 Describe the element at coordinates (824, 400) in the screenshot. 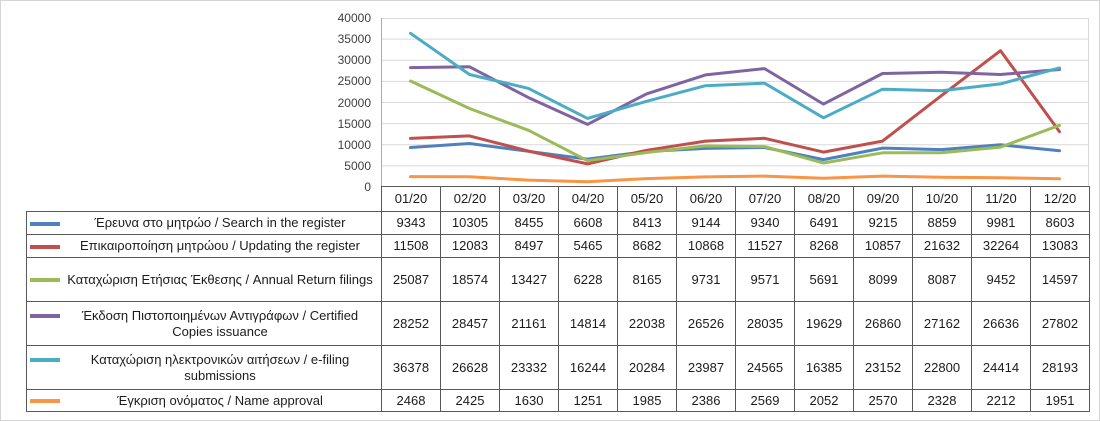

I see `value-cell: 2052` at that location.